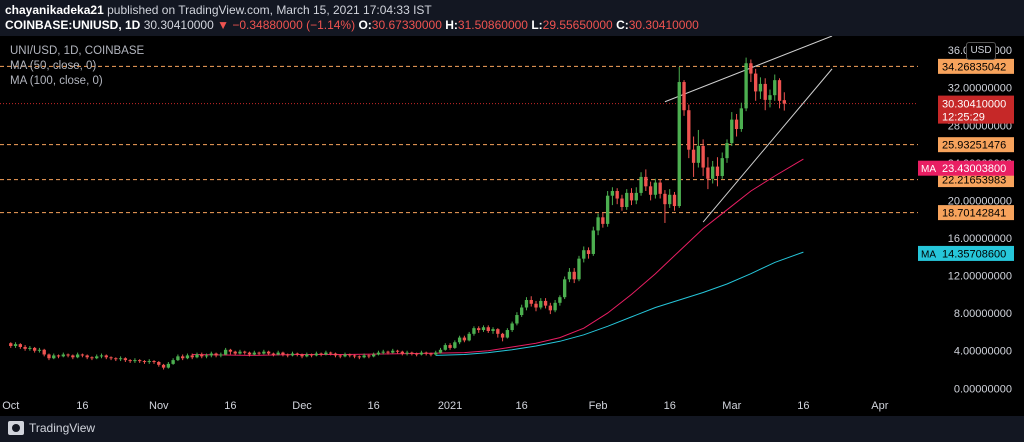 This screenshot has width=1024, height=442. I want to click on y-tick-label: 20.00000000, so click(980, 201).